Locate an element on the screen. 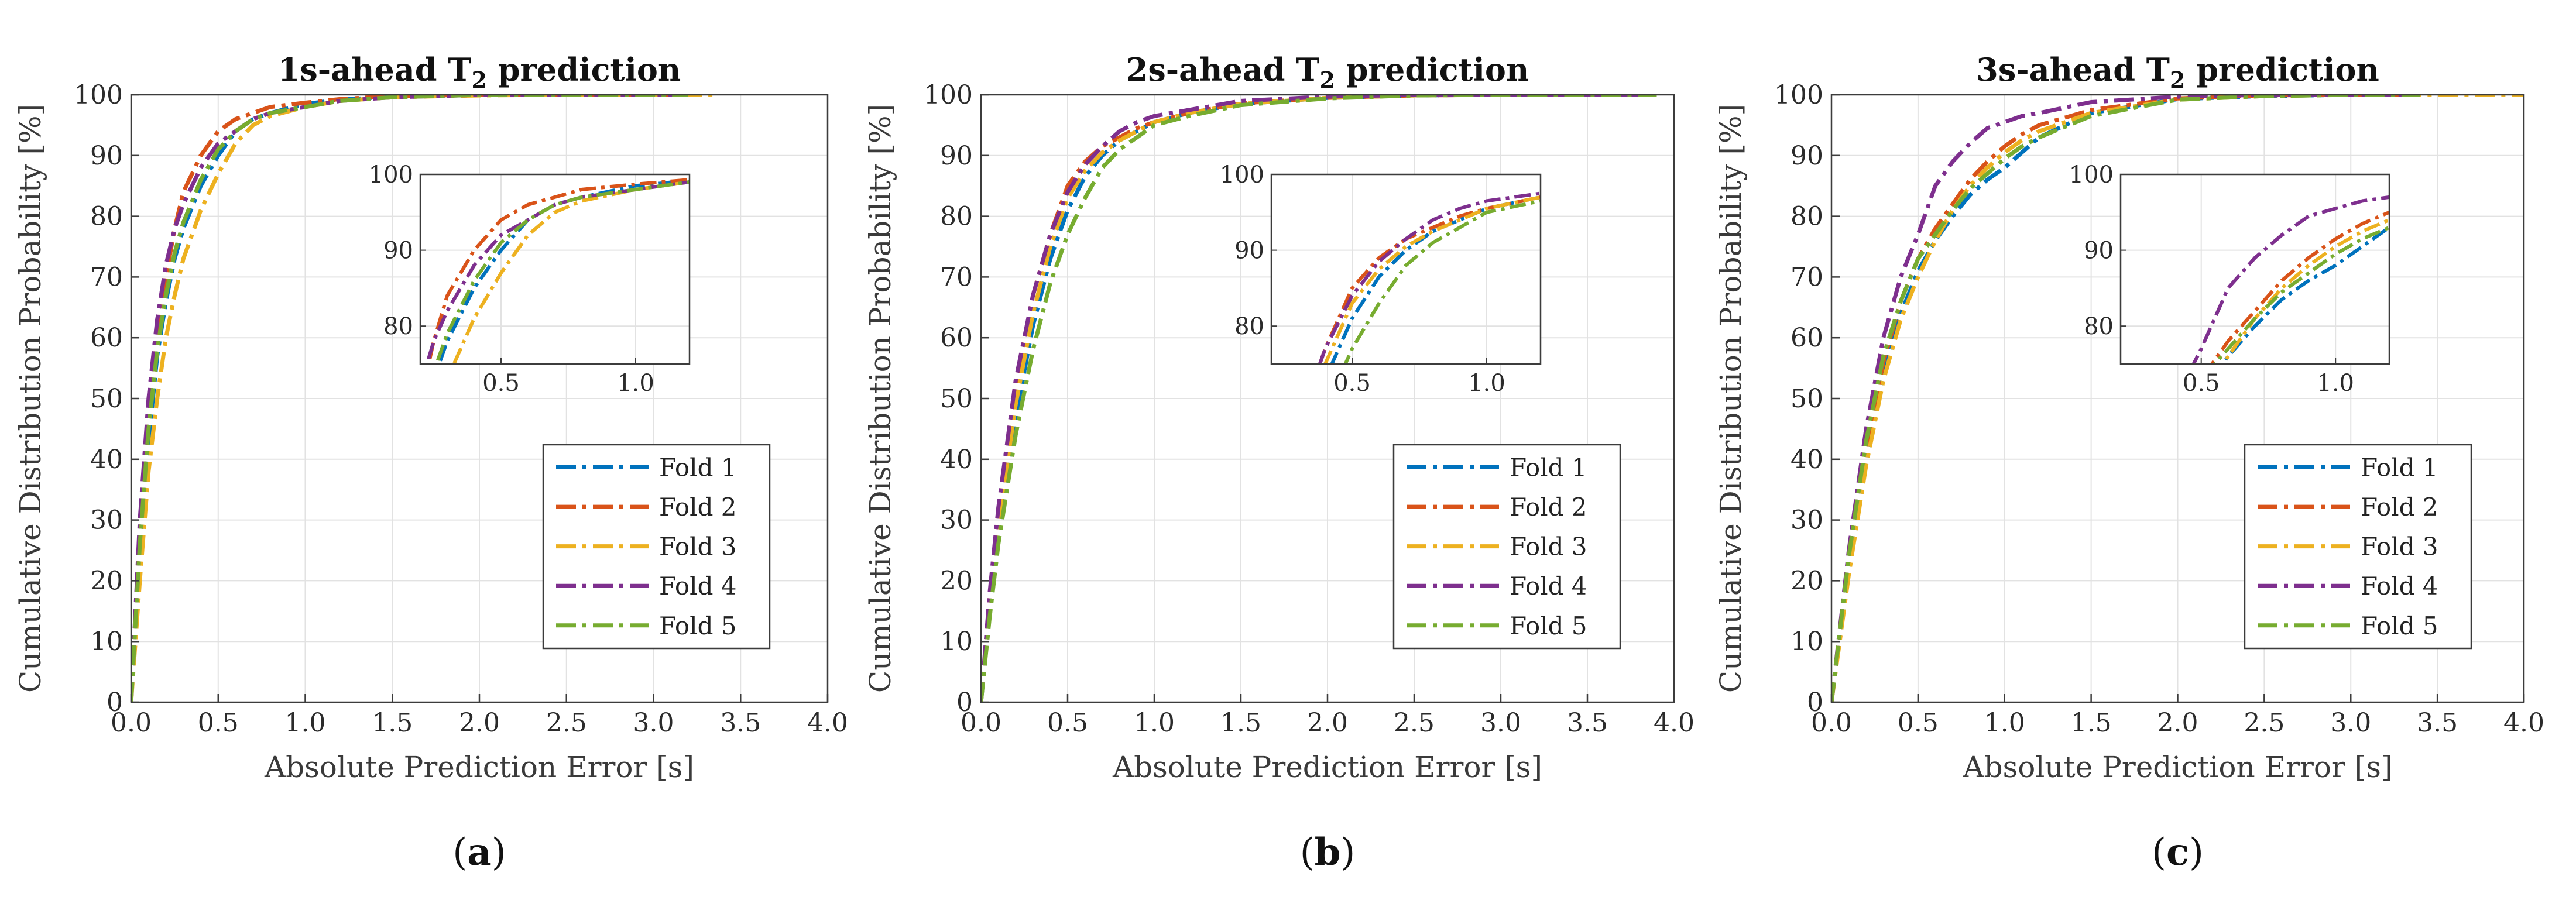  legend-entry-fold-2: Fold 2 is located at coordinates (2400, 507).